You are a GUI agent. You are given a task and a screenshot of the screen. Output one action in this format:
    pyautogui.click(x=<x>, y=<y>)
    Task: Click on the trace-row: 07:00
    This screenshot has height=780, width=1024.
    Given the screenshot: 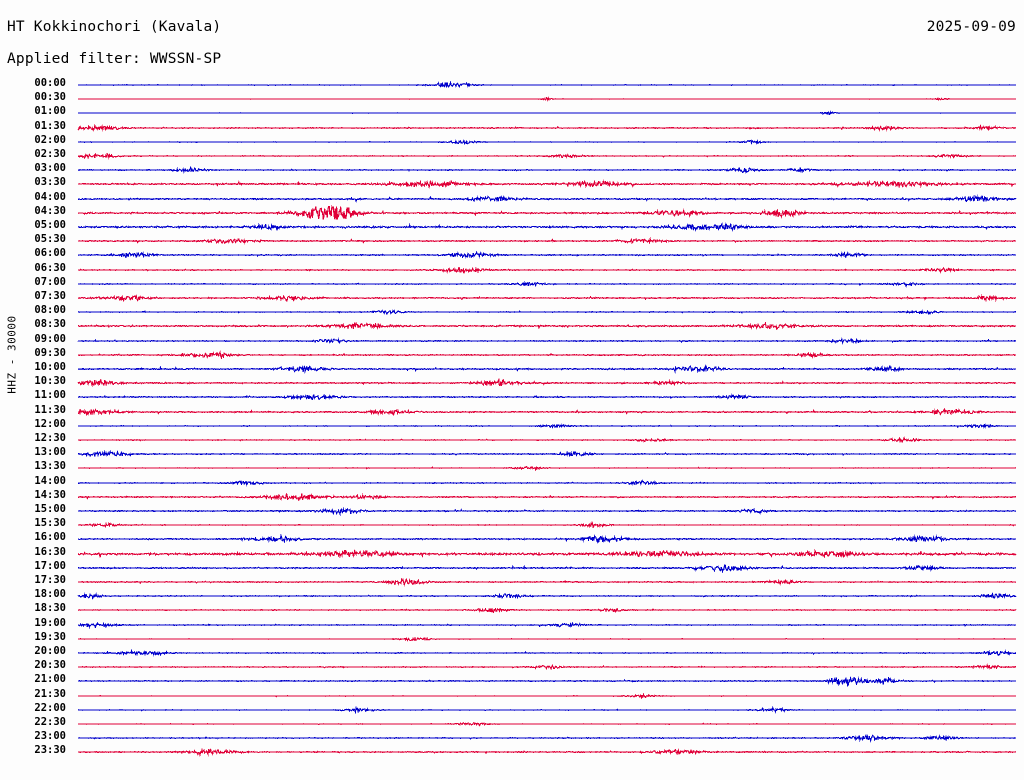 What is the action you would take?
    pyautogui.click(x=512, y=283)
    